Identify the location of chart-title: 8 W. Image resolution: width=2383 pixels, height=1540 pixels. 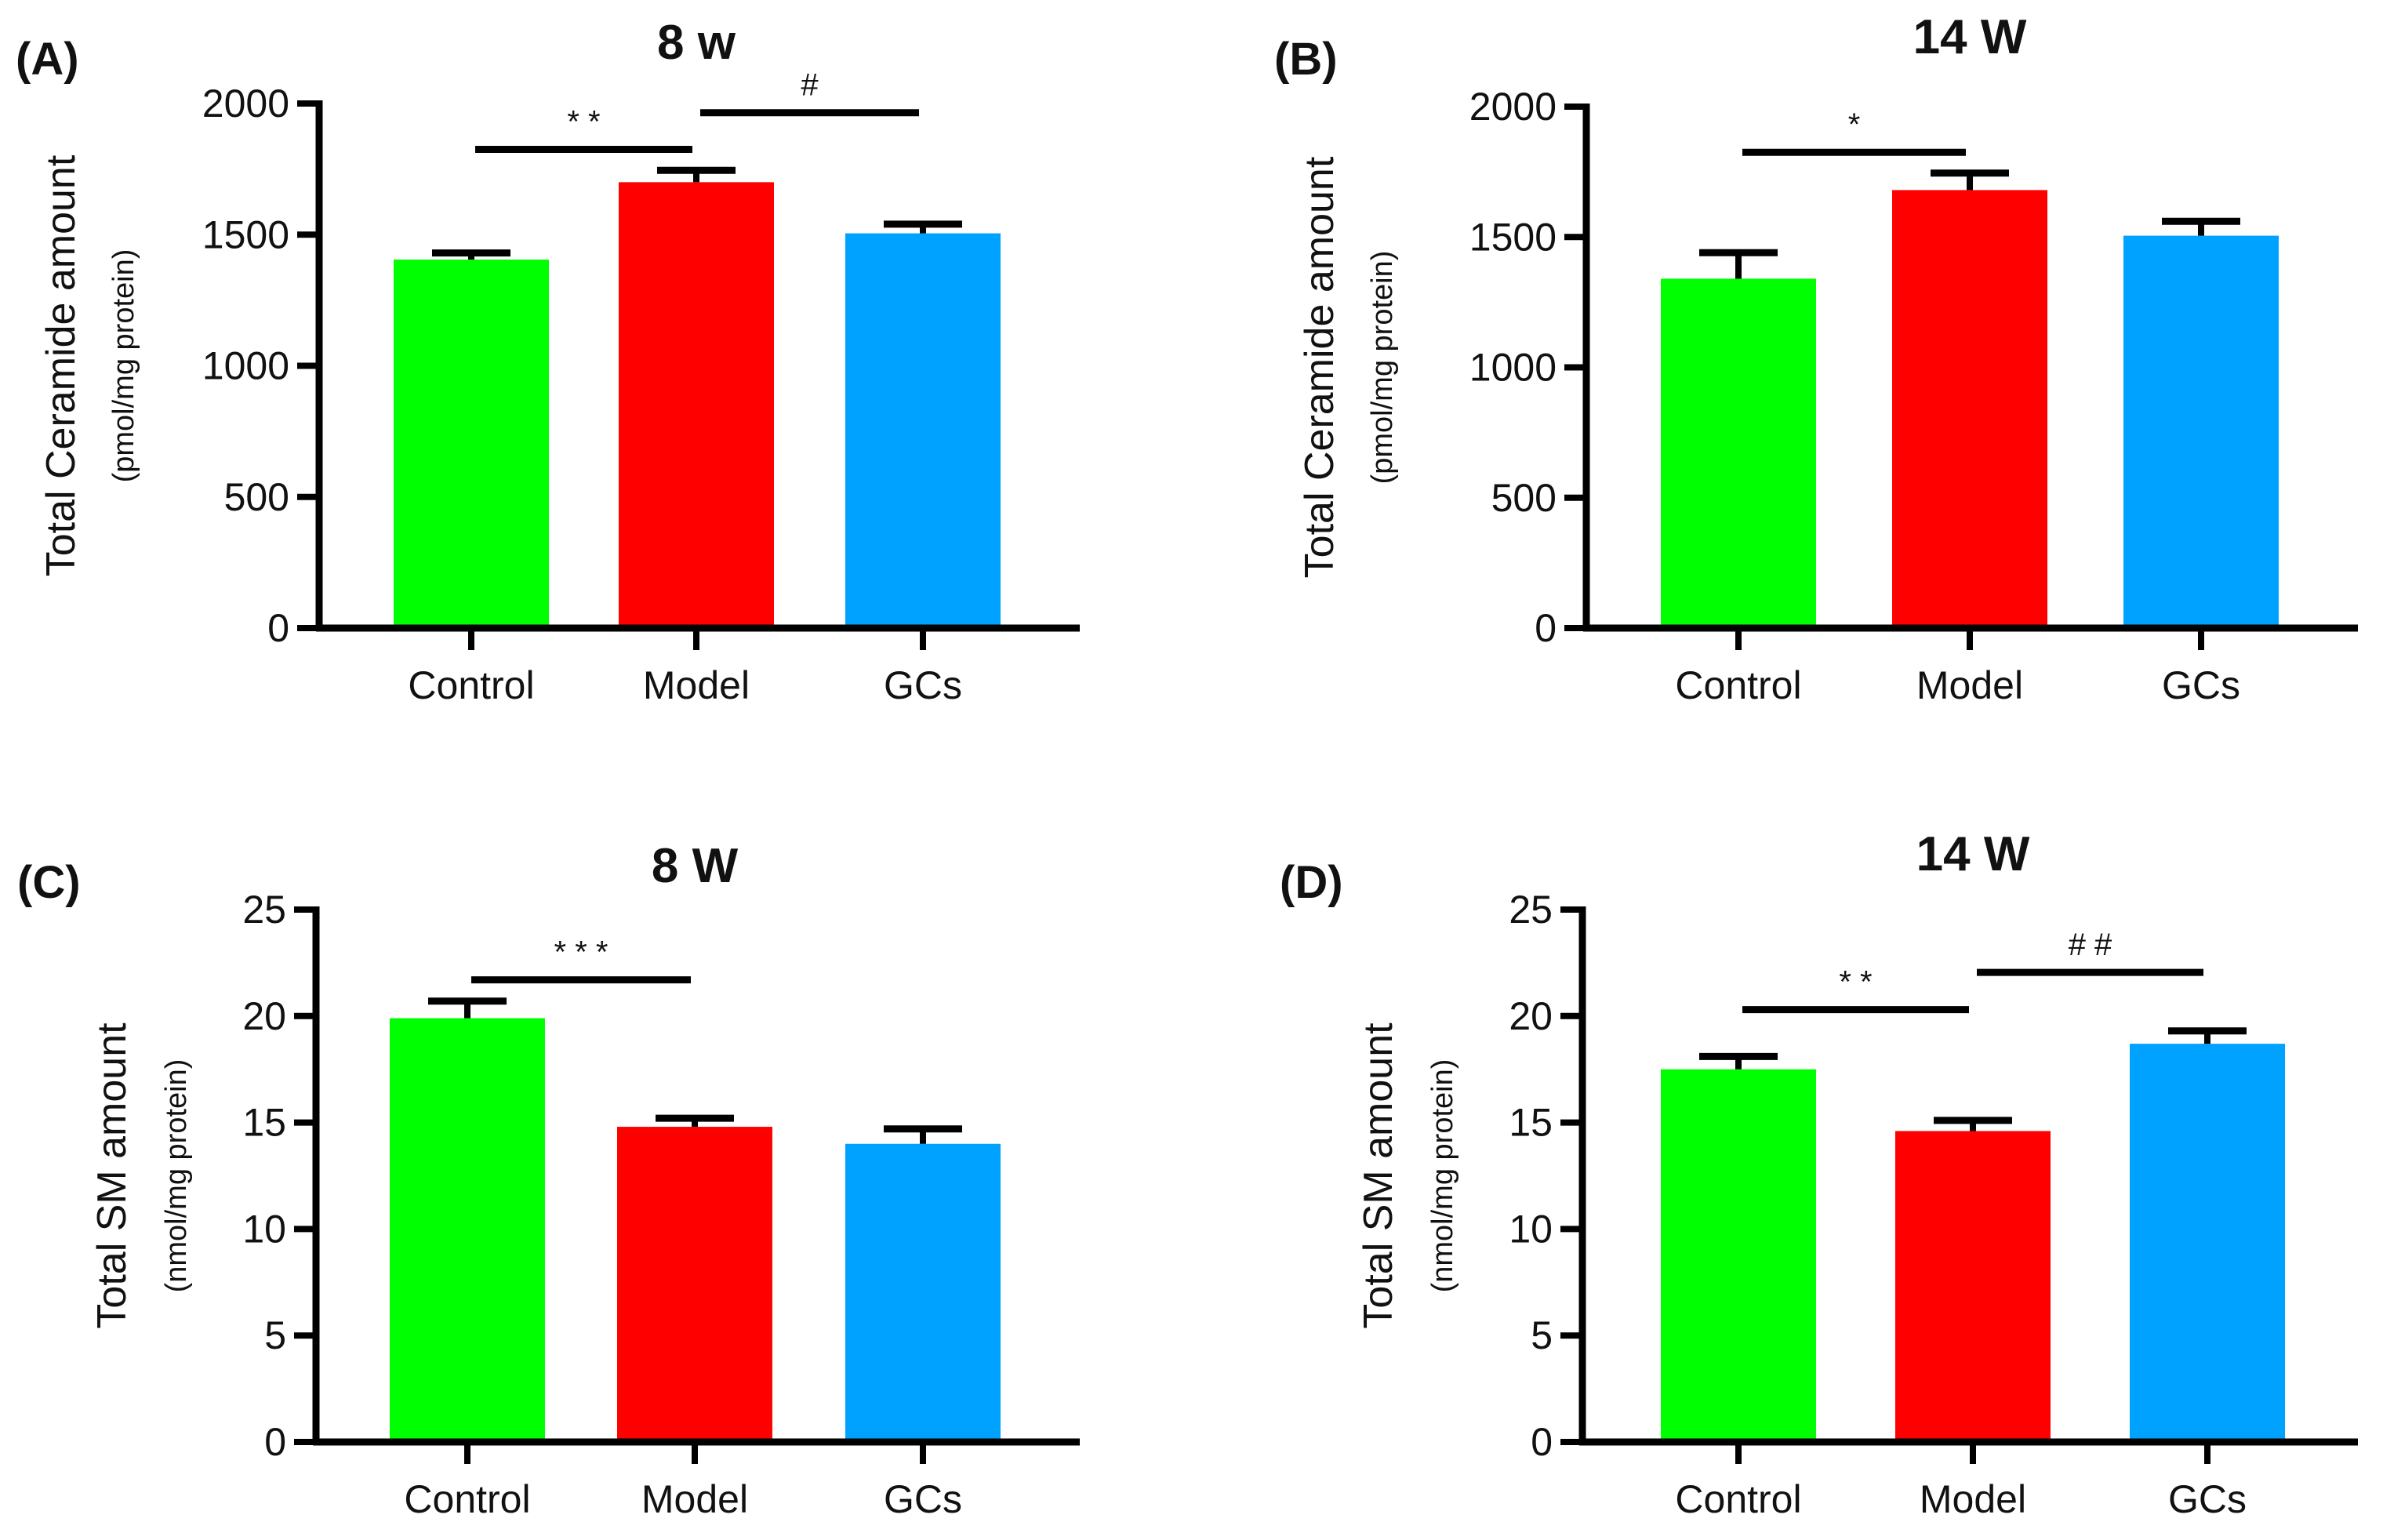
(695, 866).